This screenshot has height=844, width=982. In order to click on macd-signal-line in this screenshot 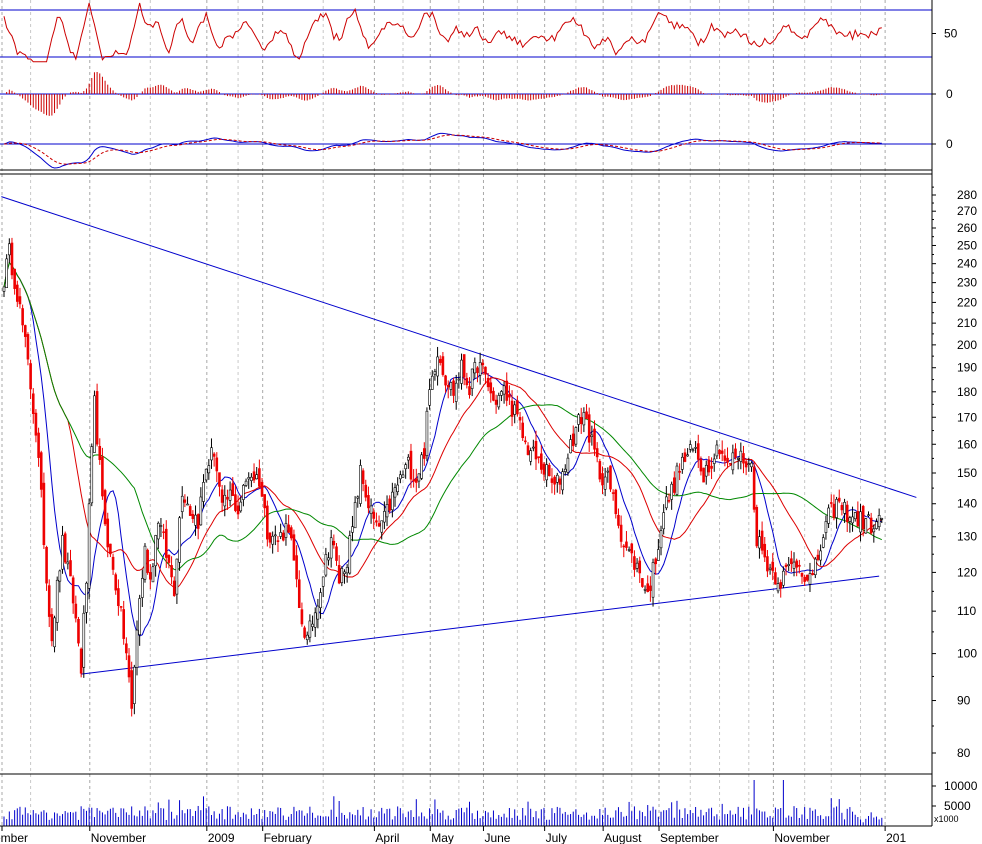, I will do `click(442, 149)`.